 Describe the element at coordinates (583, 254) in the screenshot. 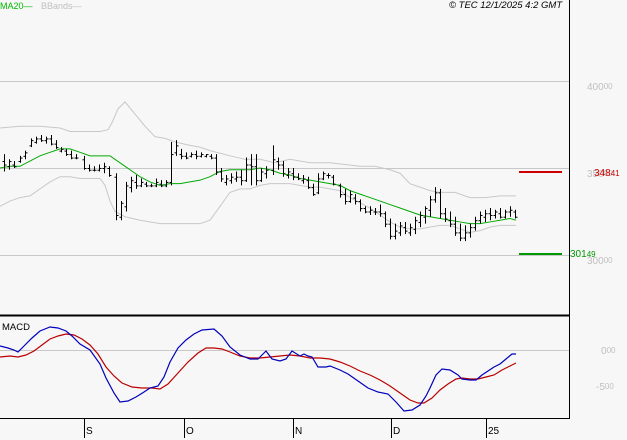

I see `support-level-label: 30149` at that location.